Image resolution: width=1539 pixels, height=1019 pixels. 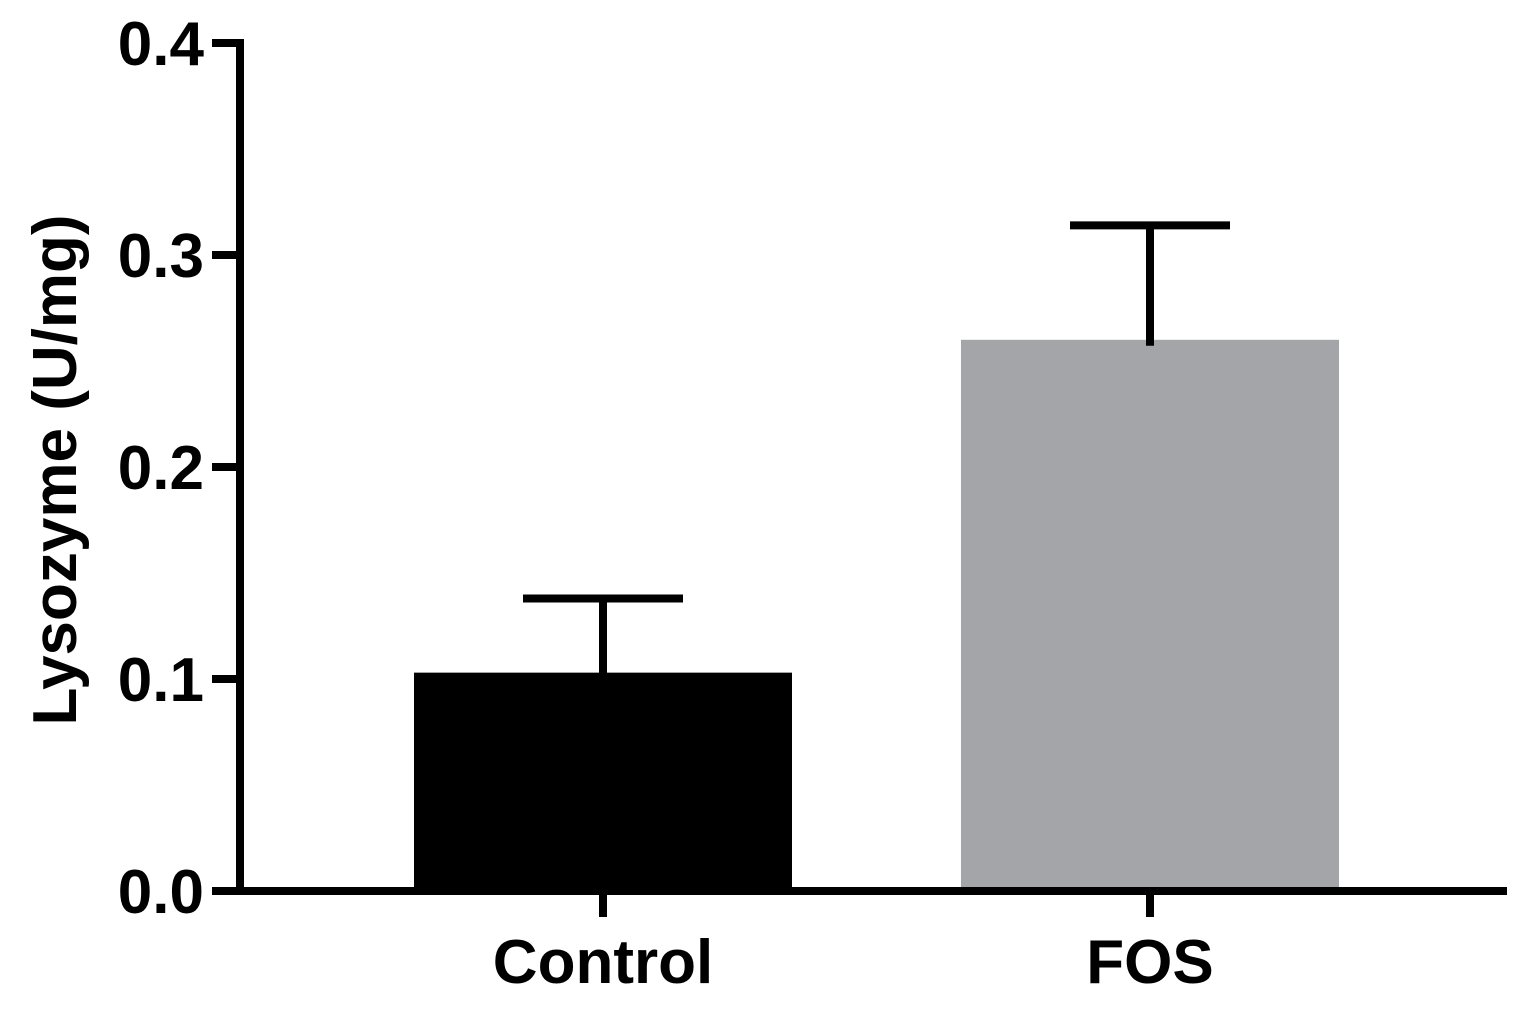 I want to click on y-ticks: 0.0 0.1 0.2 0.3 0.4, so click(x=179, y=468).